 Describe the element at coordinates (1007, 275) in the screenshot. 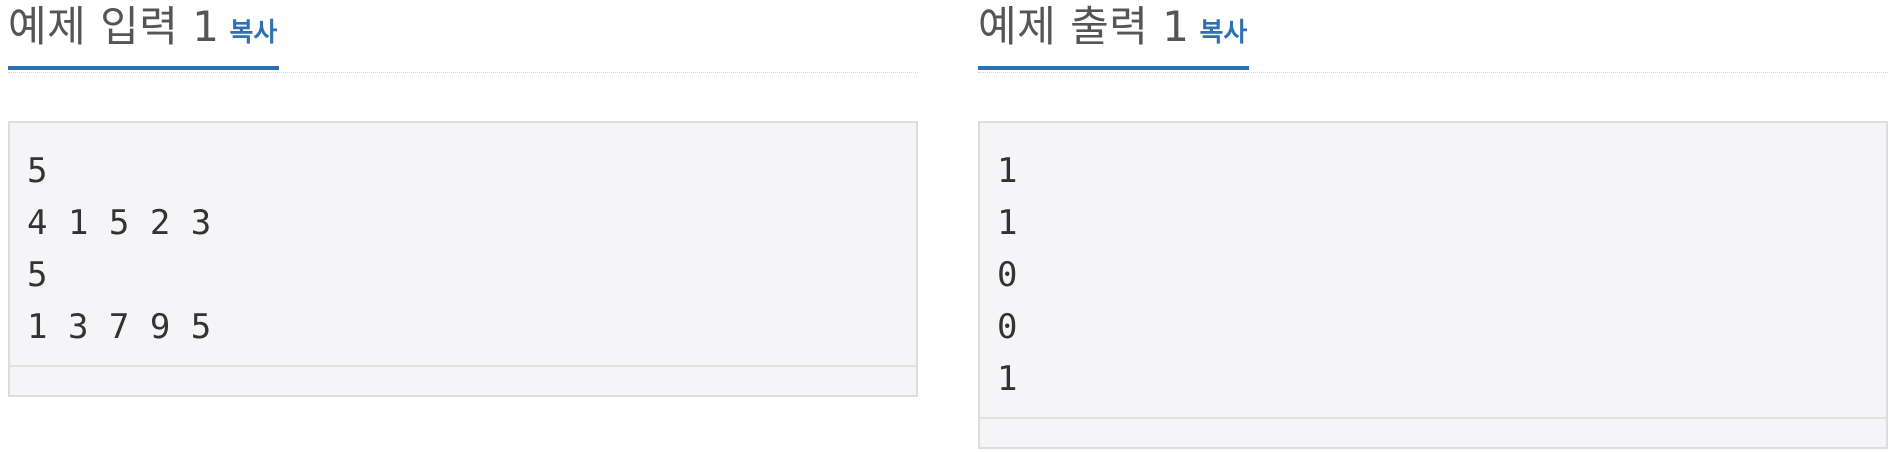

I see `sample-output-data: 1 1 0 0 1` at that location.